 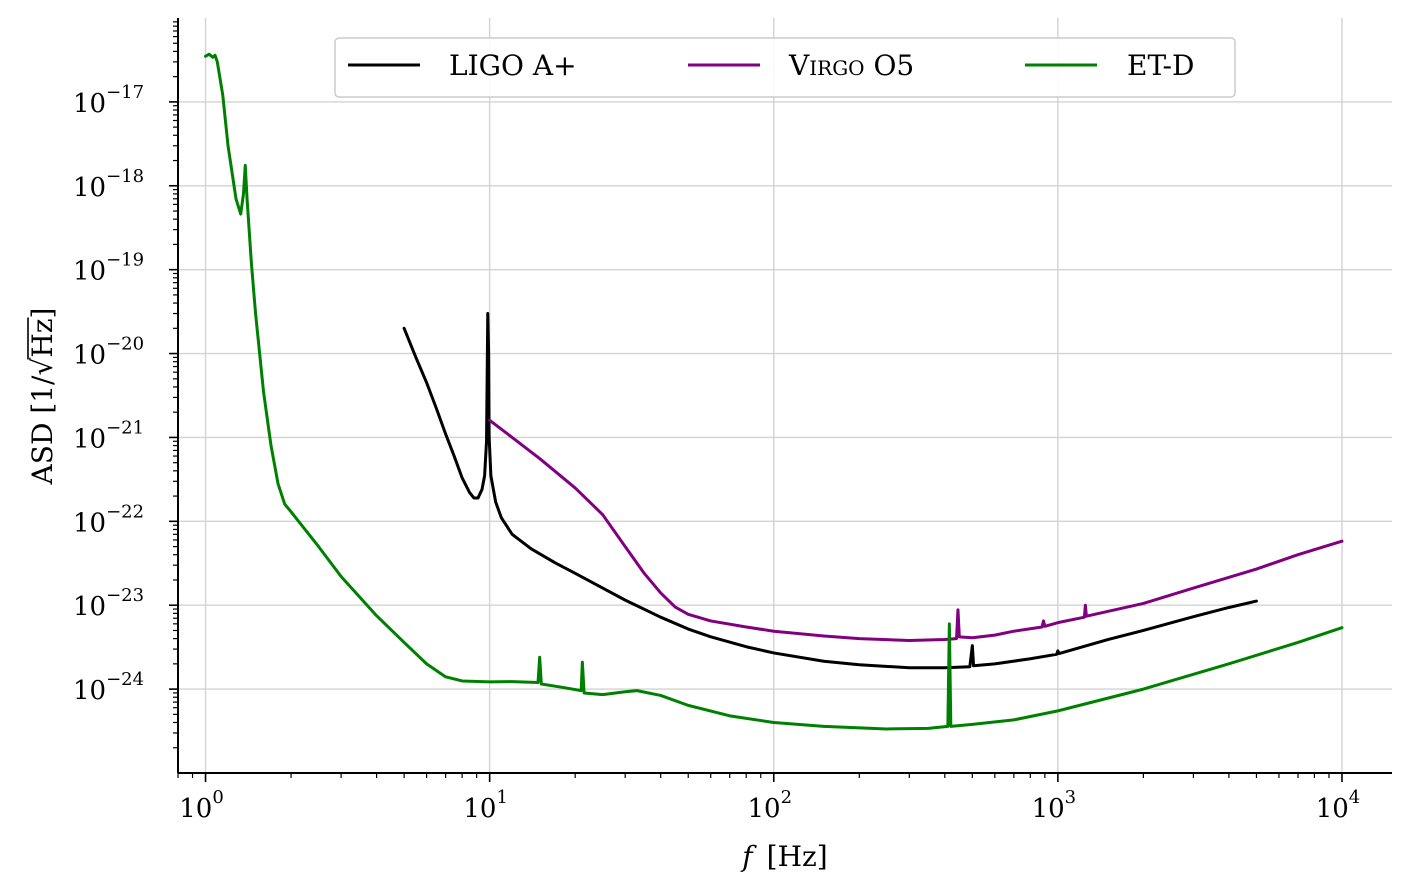 I want to click on legend-label-etd: ET-D, so click(x=1160, y=65).